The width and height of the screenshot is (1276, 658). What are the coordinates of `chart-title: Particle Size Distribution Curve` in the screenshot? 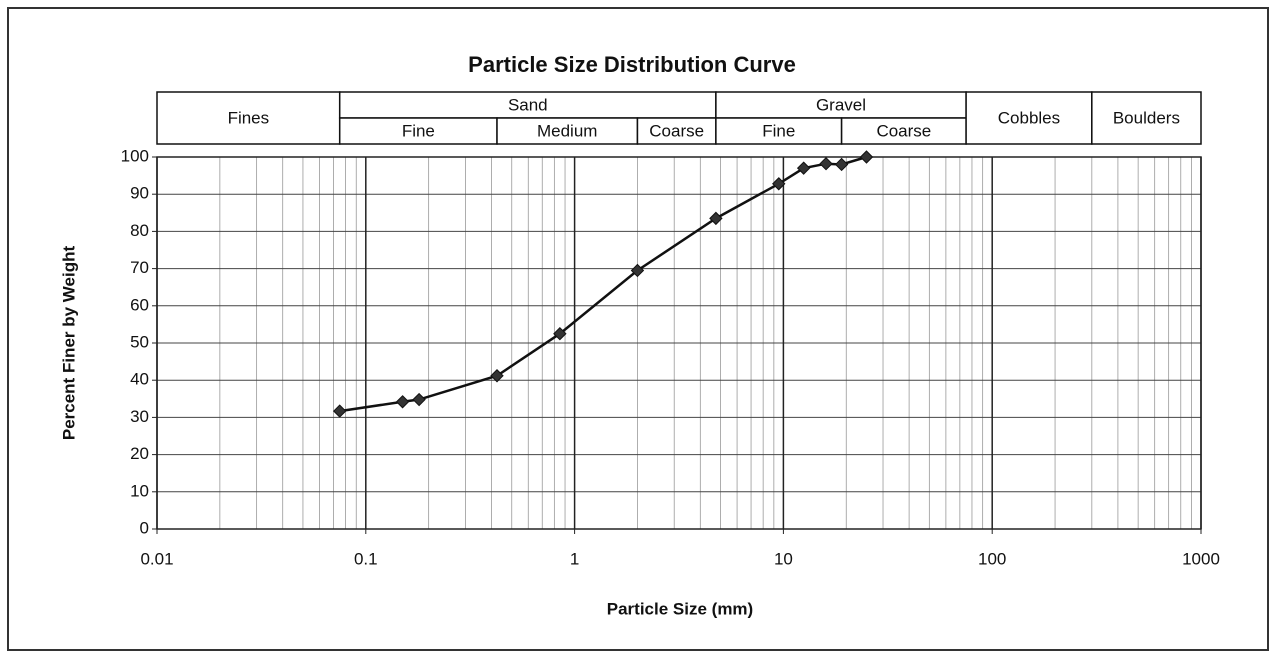 It's located at (632, 64).